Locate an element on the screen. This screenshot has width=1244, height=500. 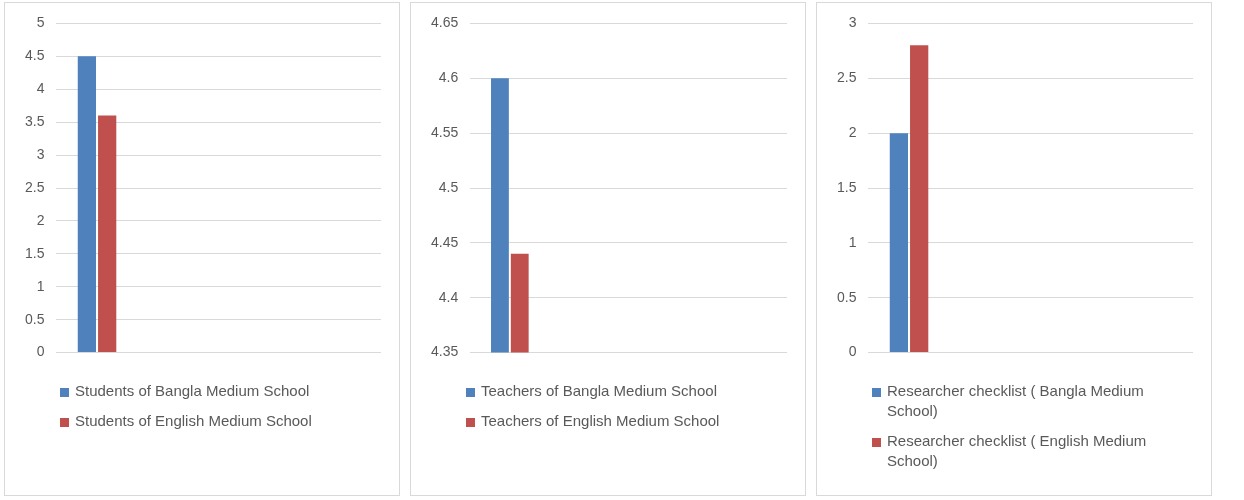
y-tick-label: 4.4 is located at coordinates (448, 296).